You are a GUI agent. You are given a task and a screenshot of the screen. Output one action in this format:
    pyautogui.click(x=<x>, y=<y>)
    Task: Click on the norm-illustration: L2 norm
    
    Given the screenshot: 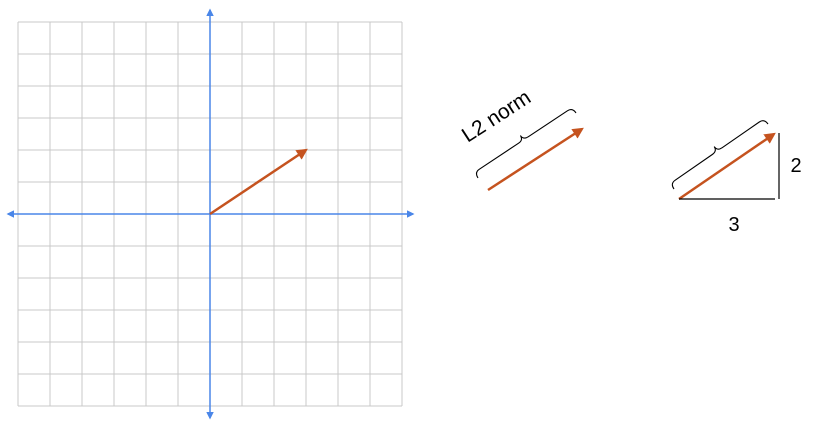 What is the action you would take?
    pyautogui.click(x=521, y=139)
    